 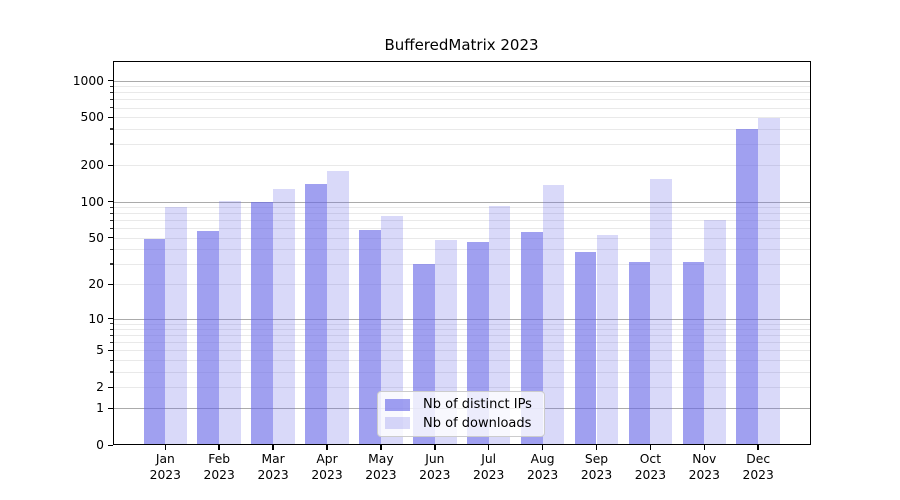 I want to click on x-tick-label: Jun 2023, so click(x=435, y=467).